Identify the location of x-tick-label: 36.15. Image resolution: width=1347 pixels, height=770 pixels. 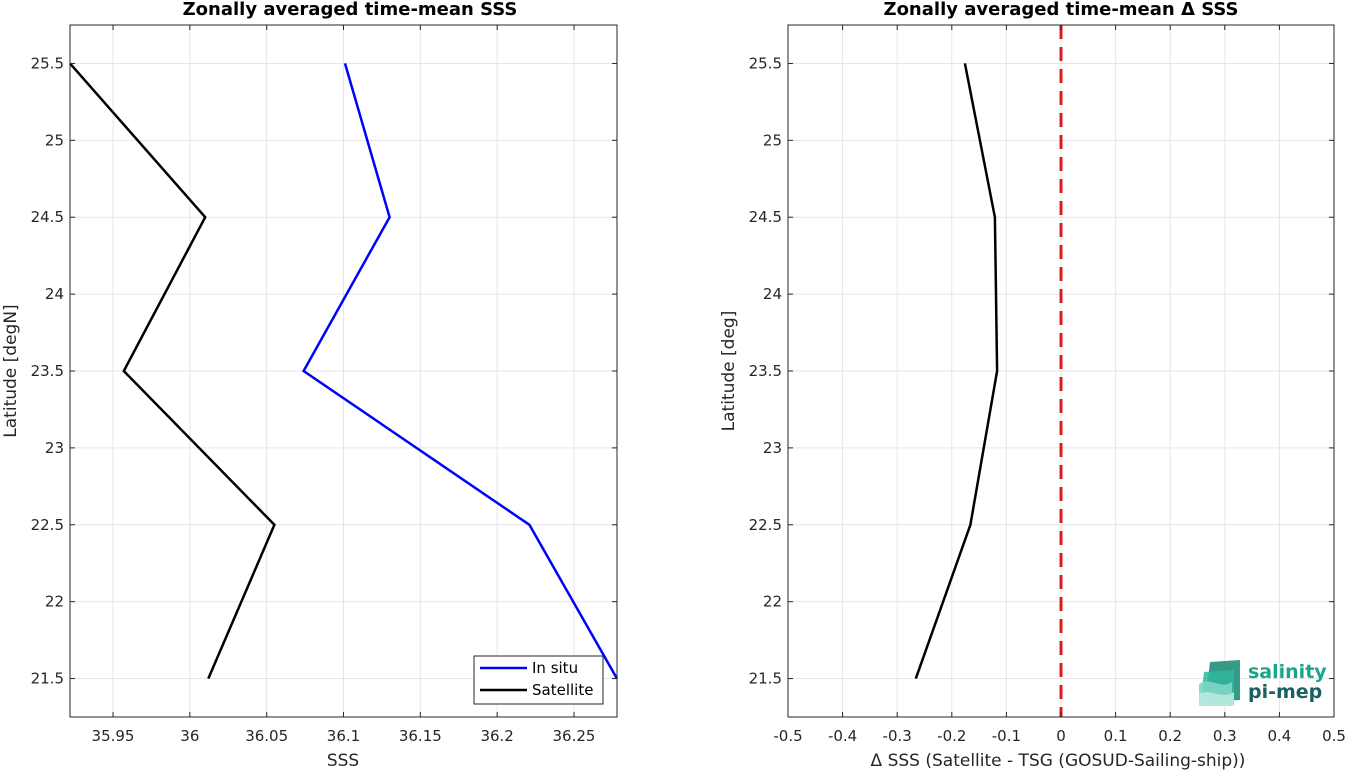
(420, 736).